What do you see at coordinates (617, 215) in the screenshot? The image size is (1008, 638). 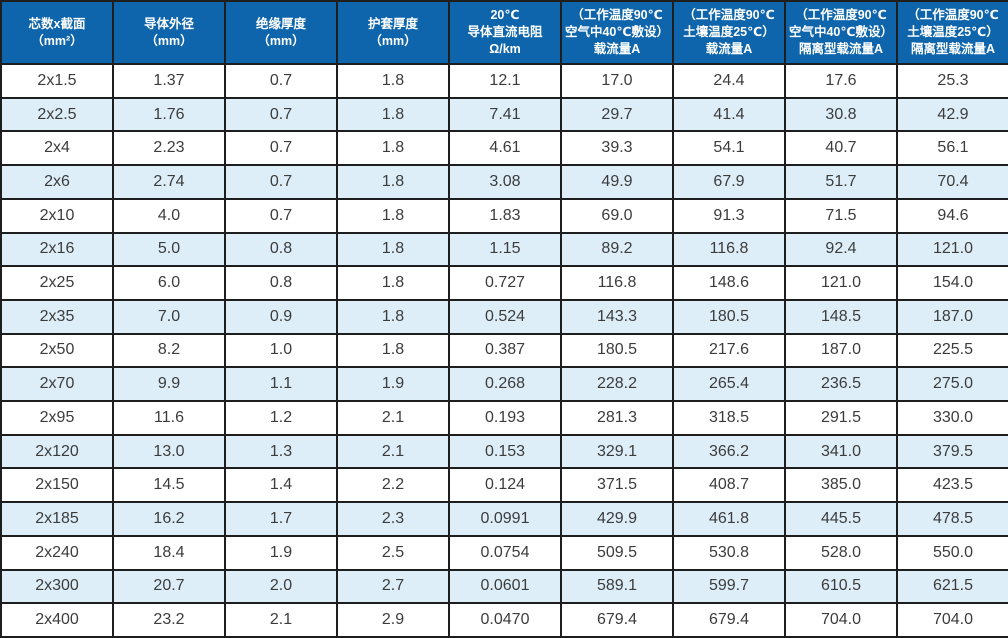 I see `table-cell: 69.0` at bounding box center [617, 215].